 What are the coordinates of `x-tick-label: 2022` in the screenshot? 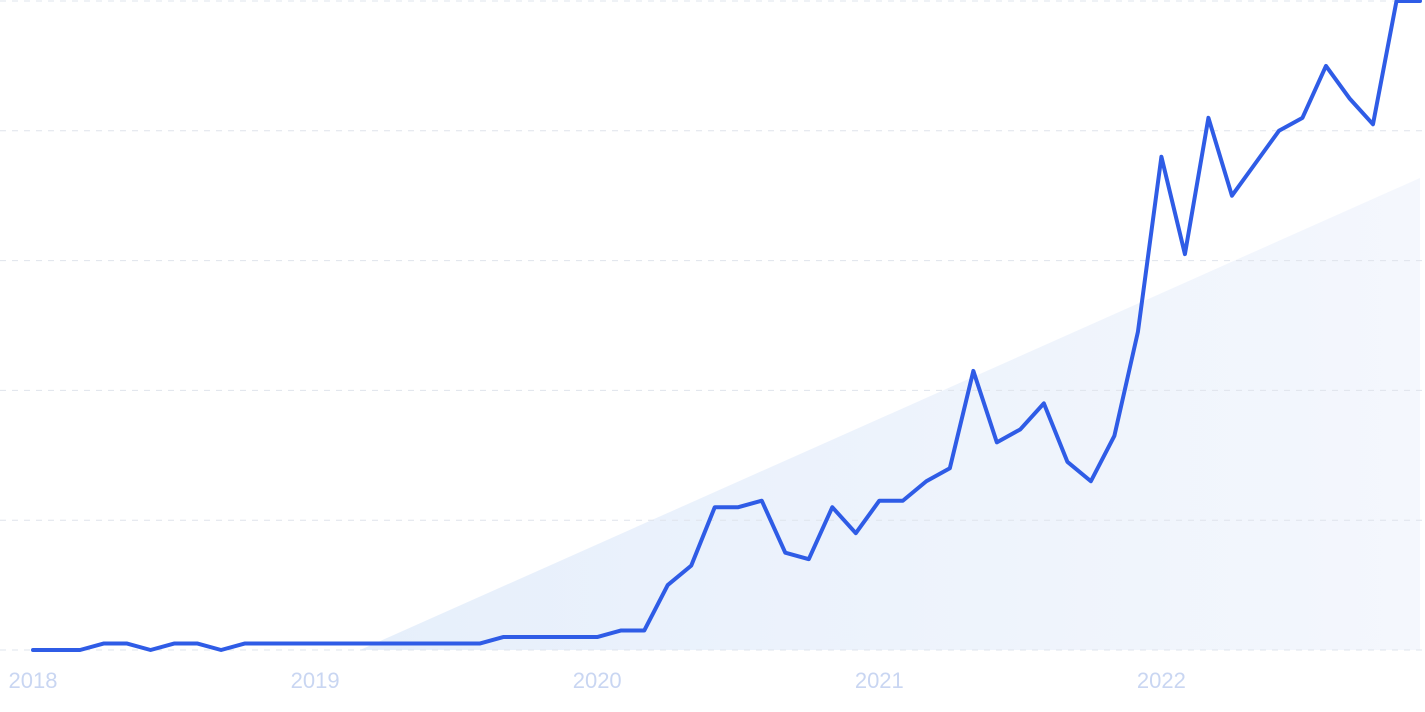 It's located at (1161, 680).